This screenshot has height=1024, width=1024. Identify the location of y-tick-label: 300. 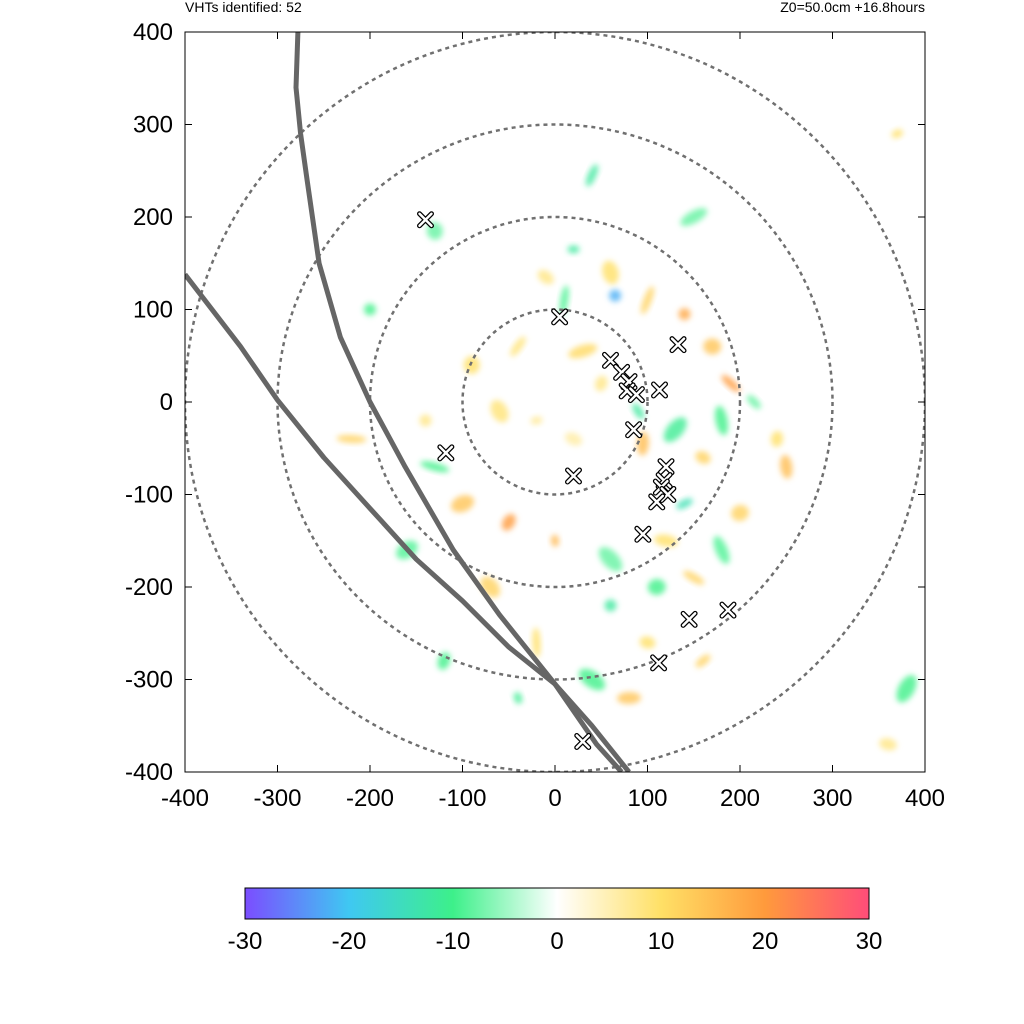
(153, 125).